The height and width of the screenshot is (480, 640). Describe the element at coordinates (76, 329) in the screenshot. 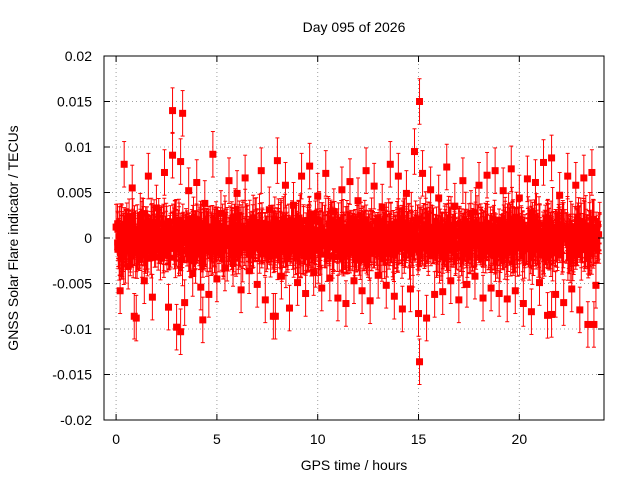

I see `y-tick-label: -0.01` at that location.